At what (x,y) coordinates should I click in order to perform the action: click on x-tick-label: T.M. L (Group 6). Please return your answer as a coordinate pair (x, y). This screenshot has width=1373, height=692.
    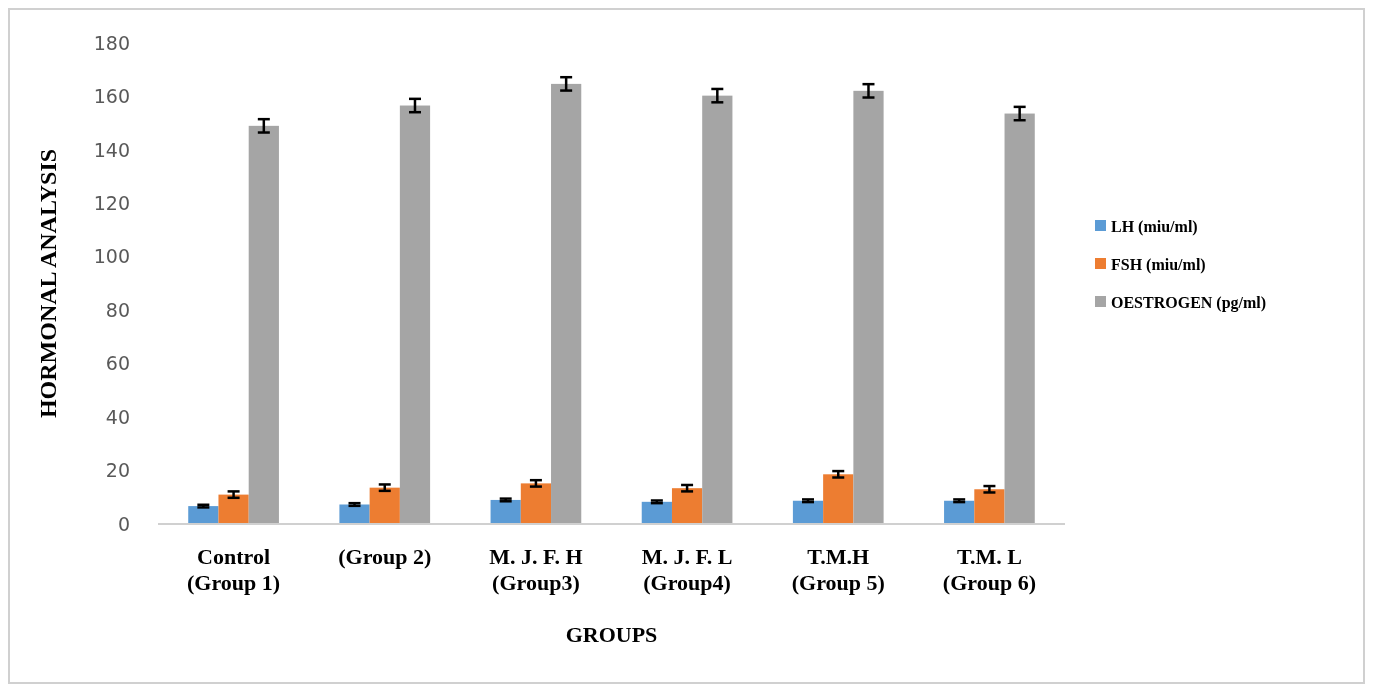
    Looking at the image, I should click on (989, 569).